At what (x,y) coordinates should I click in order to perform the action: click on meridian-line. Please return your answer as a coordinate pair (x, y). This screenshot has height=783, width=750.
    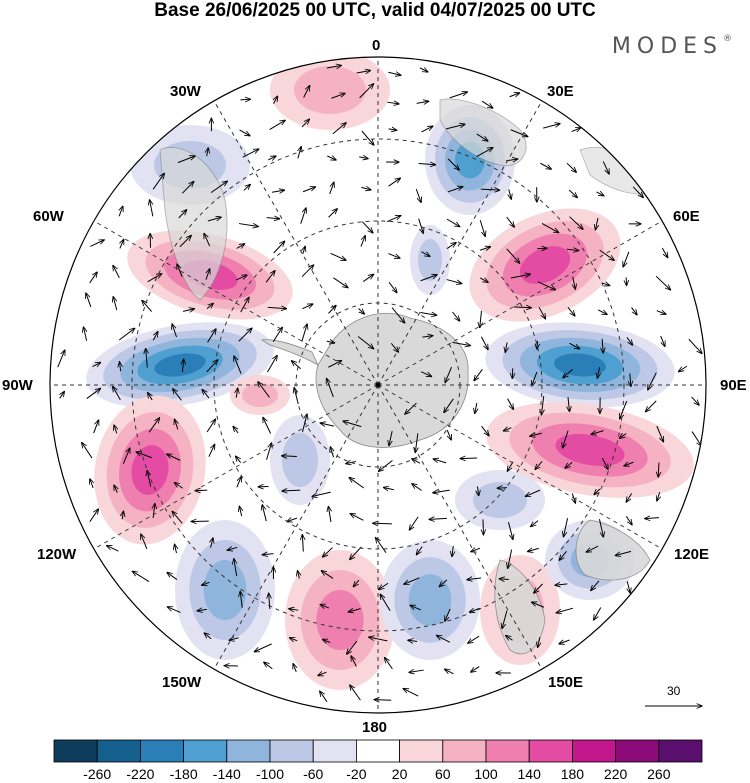
    Looking at the image, I should click on (236, 467).